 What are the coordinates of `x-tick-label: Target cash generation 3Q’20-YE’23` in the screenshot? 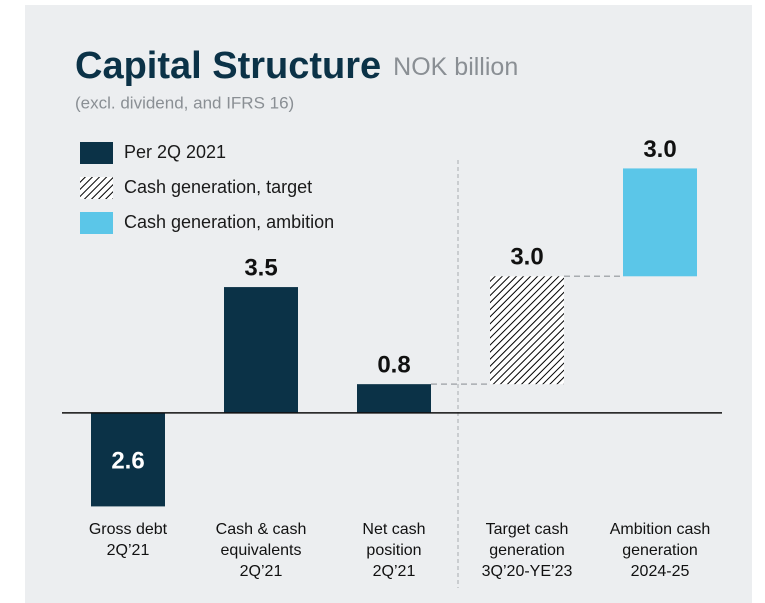 It's located at (527, 550).